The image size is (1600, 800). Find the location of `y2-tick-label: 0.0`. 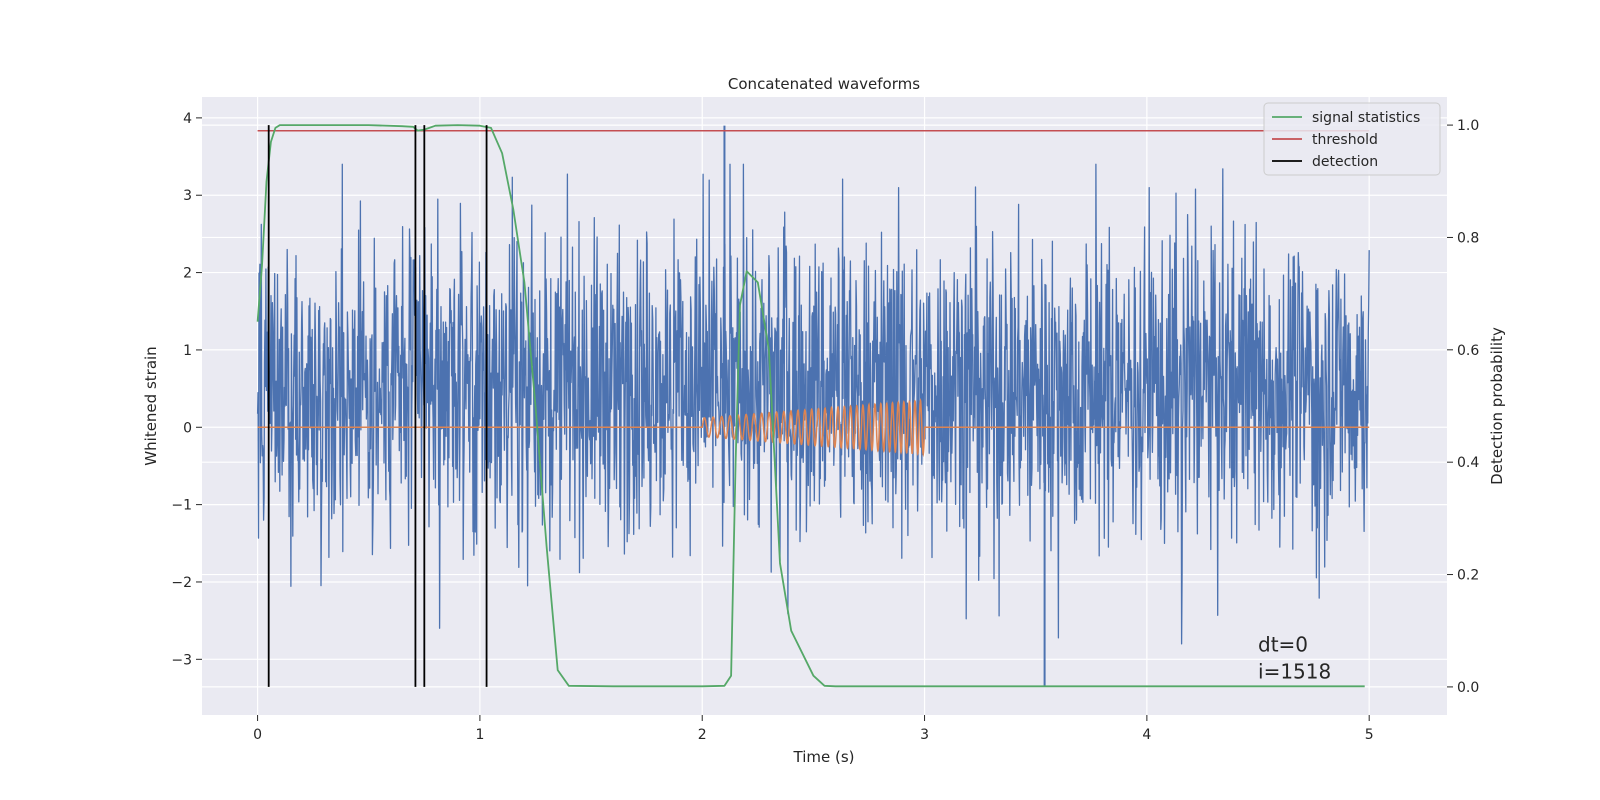

y2-tick-label: 0.0 is located at coordinates (1468, 688).